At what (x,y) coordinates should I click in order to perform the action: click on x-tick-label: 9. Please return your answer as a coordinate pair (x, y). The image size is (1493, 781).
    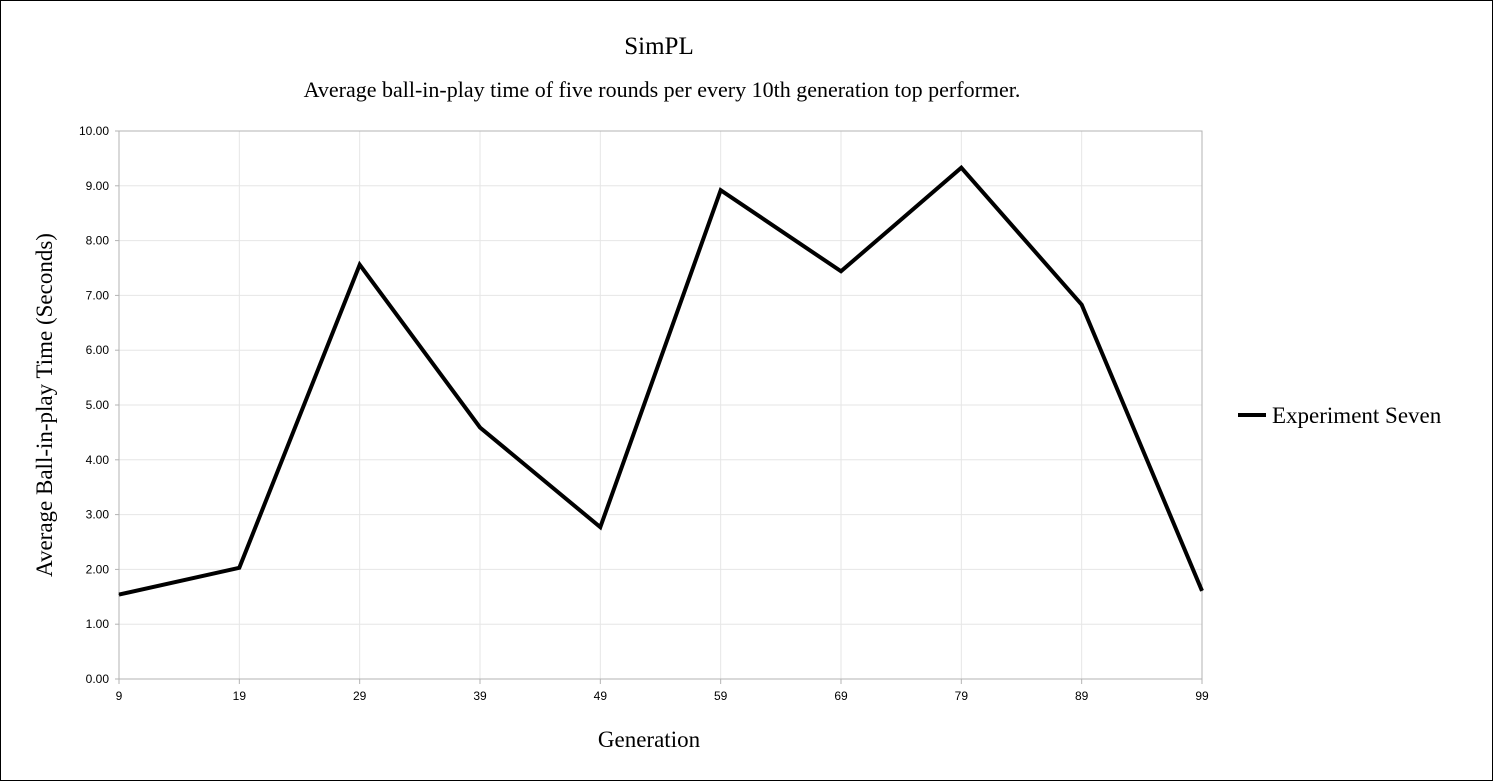
    Looking at the image, I should click on (119, 696).